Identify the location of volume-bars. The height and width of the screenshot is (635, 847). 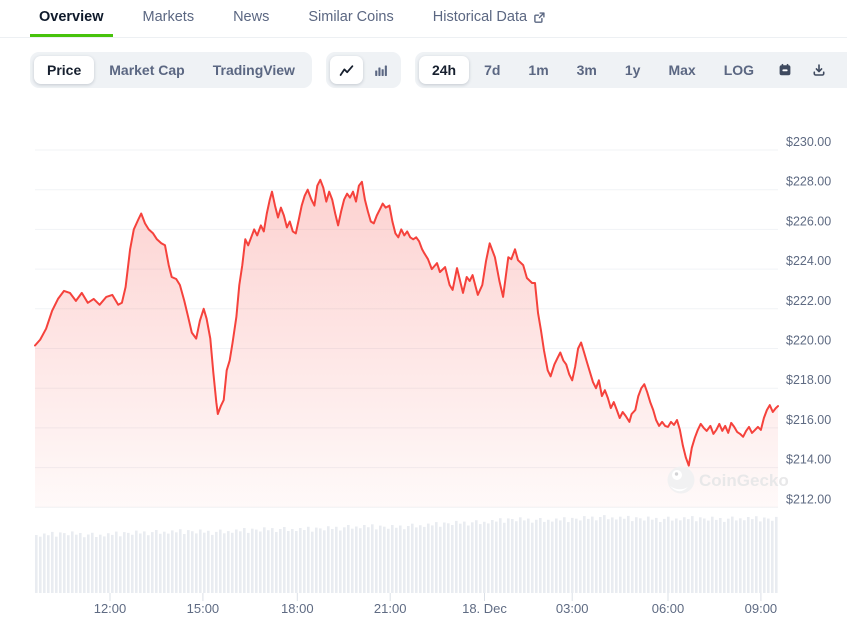
(406, 554).